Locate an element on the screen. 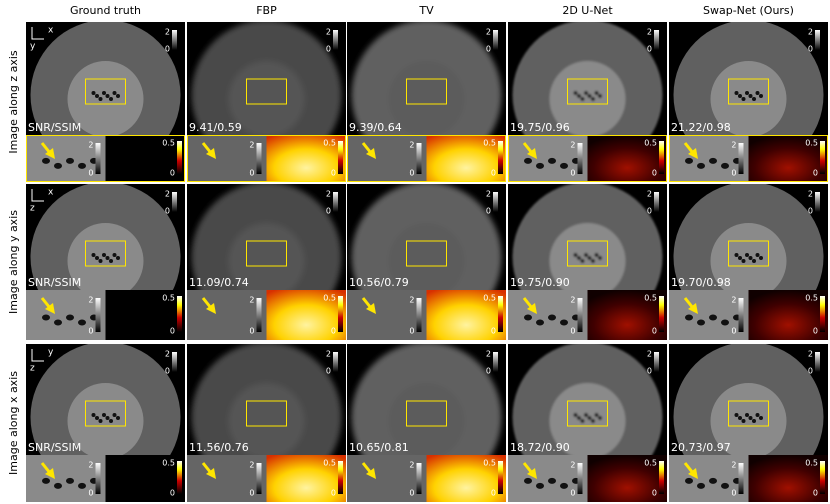 This screenshot has width=830, height=504. metric: 11.56/0.76 is located at coordinates (219, 447).